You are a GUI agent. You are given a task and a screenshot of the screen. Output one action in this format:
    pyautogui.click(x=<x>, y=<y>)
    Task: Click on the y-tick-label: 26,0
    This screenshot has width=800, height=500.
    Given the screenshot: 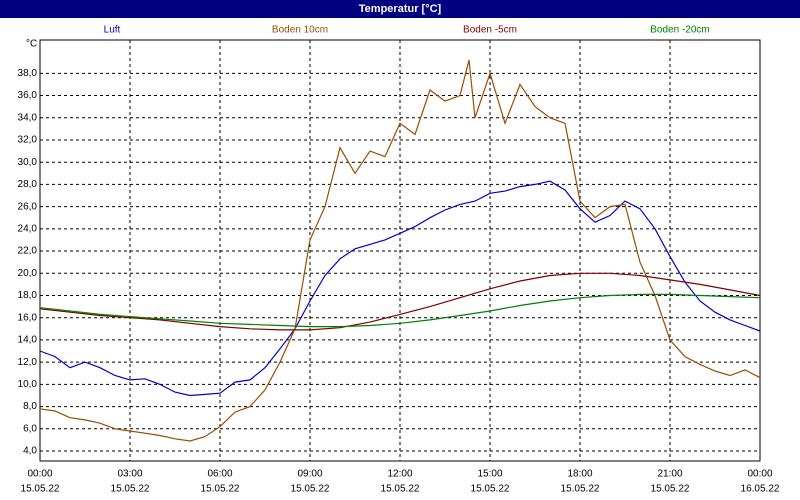 What is the action you would take?
    pyautogui.click(x=28, y=206)
    